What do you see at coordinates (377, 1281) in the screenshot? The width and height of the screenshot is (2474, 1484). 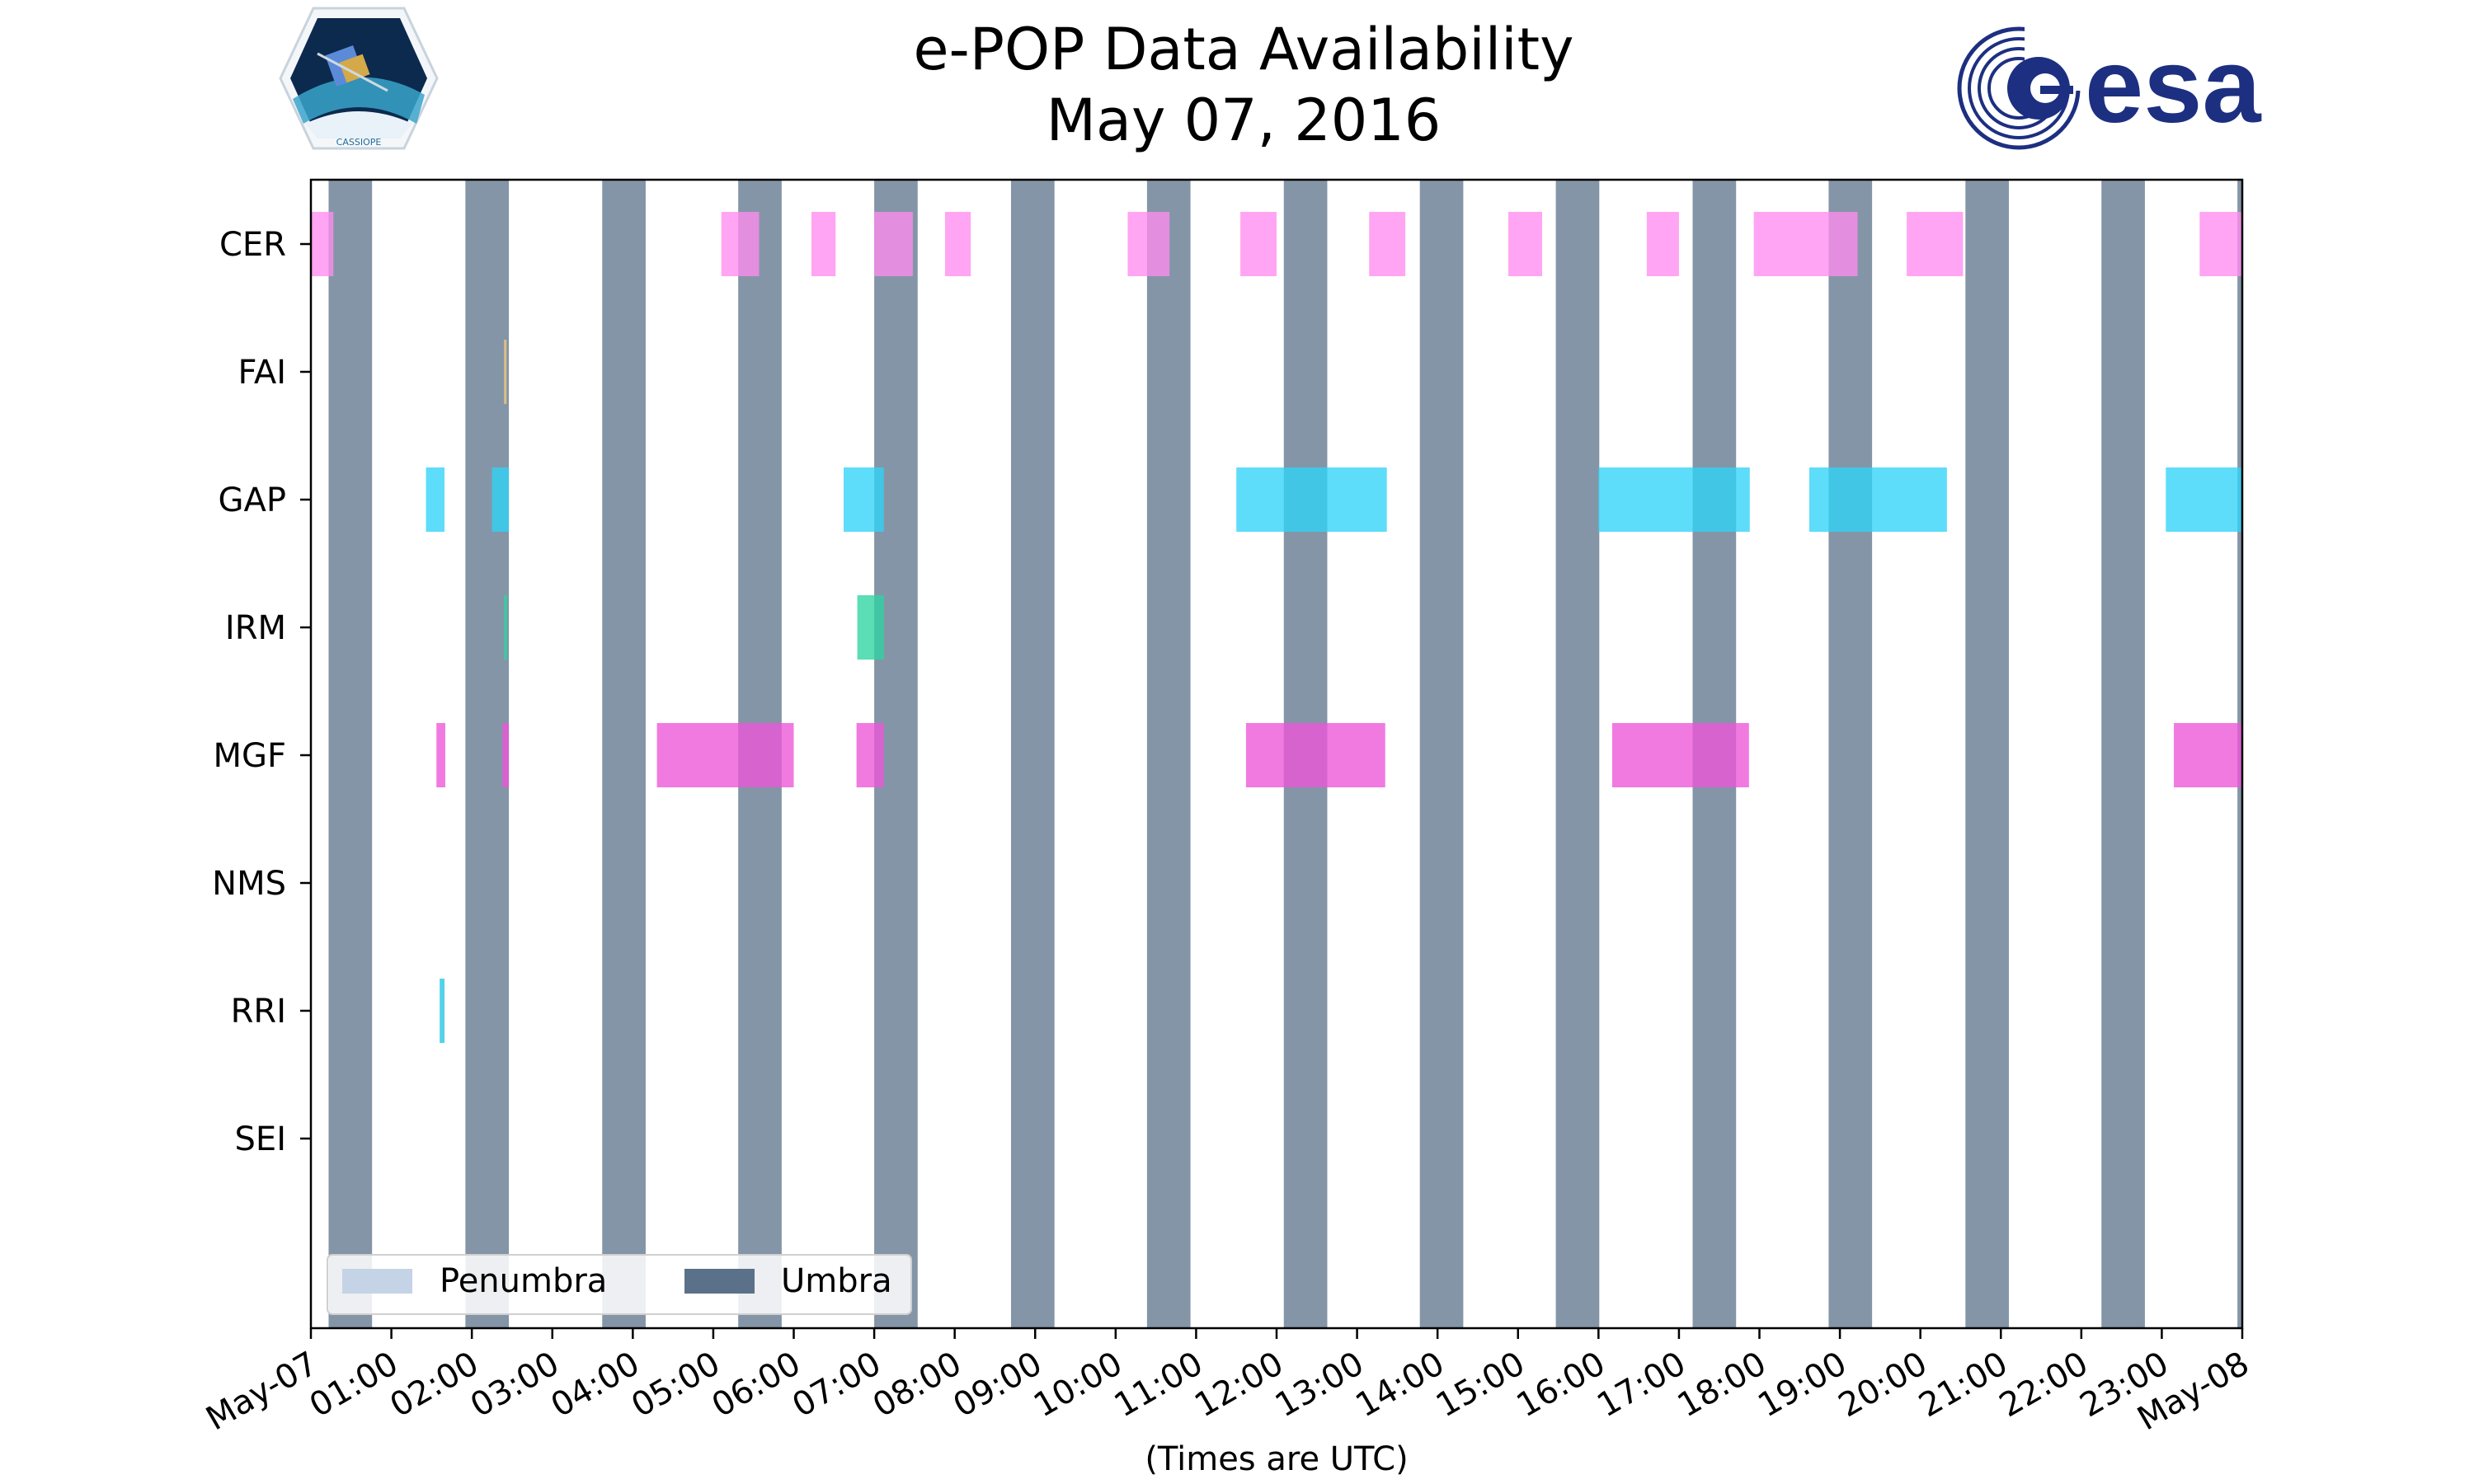 I see `legend-swatch-penumbra` at bounding box center [377, 1281].